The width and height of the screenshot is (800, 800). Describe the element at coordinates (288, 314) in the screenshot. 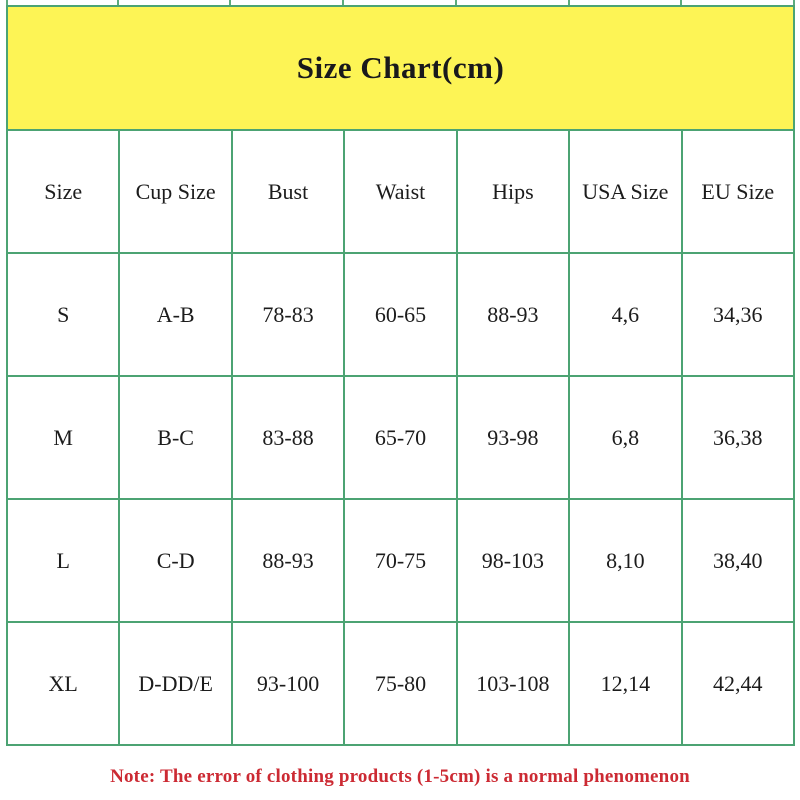

I see `table-cell: 78-83` at that location.